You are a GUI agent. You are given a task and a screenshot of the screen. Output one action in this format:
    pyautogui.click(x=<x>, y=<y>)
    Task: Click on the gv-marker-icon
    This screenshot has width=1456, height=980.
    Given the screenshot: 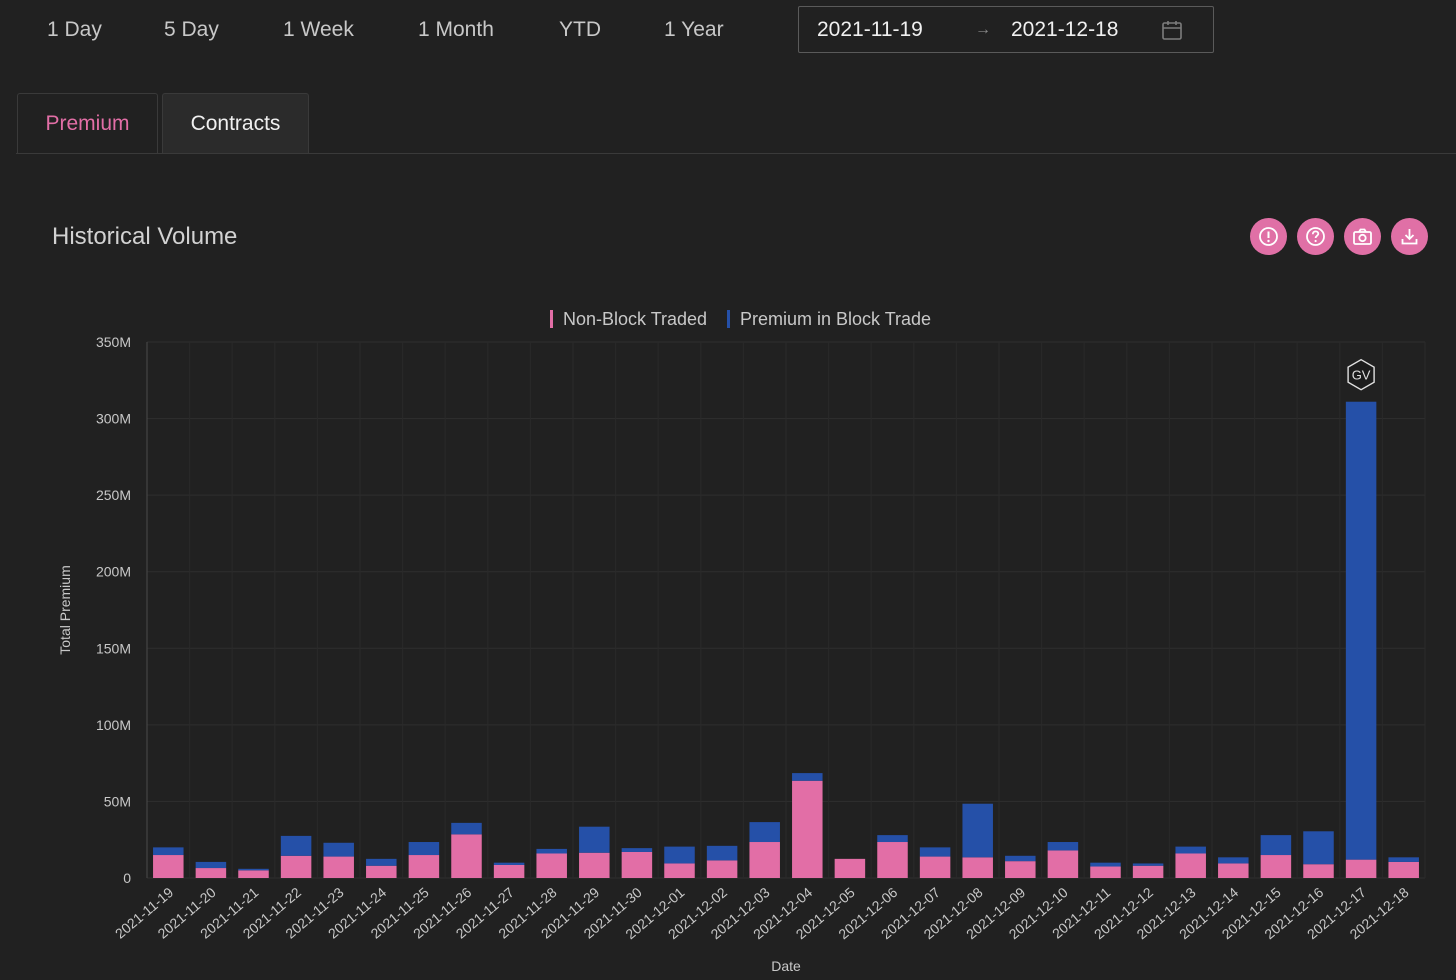 What is the action you would take?
    pyautogui.click(x=1361, y=374)
    